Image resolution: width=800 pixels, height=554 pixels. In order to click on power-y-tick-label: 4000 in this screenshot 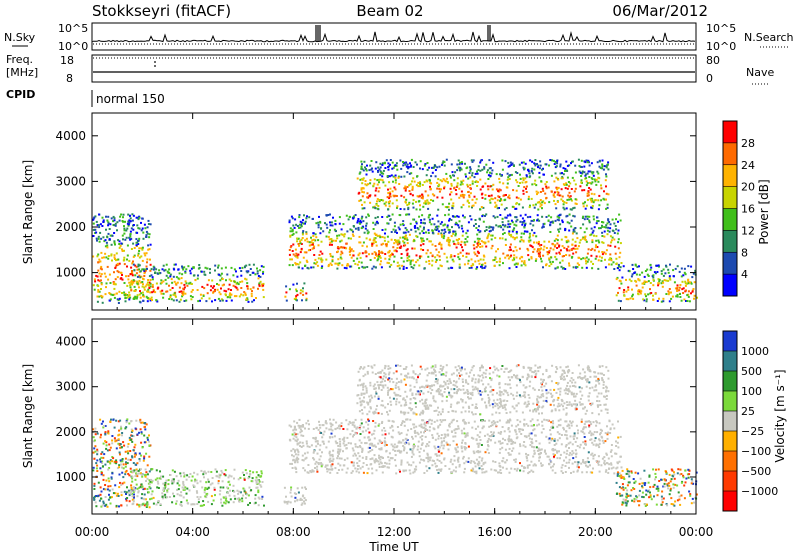, I will do `click(70, 136)`.